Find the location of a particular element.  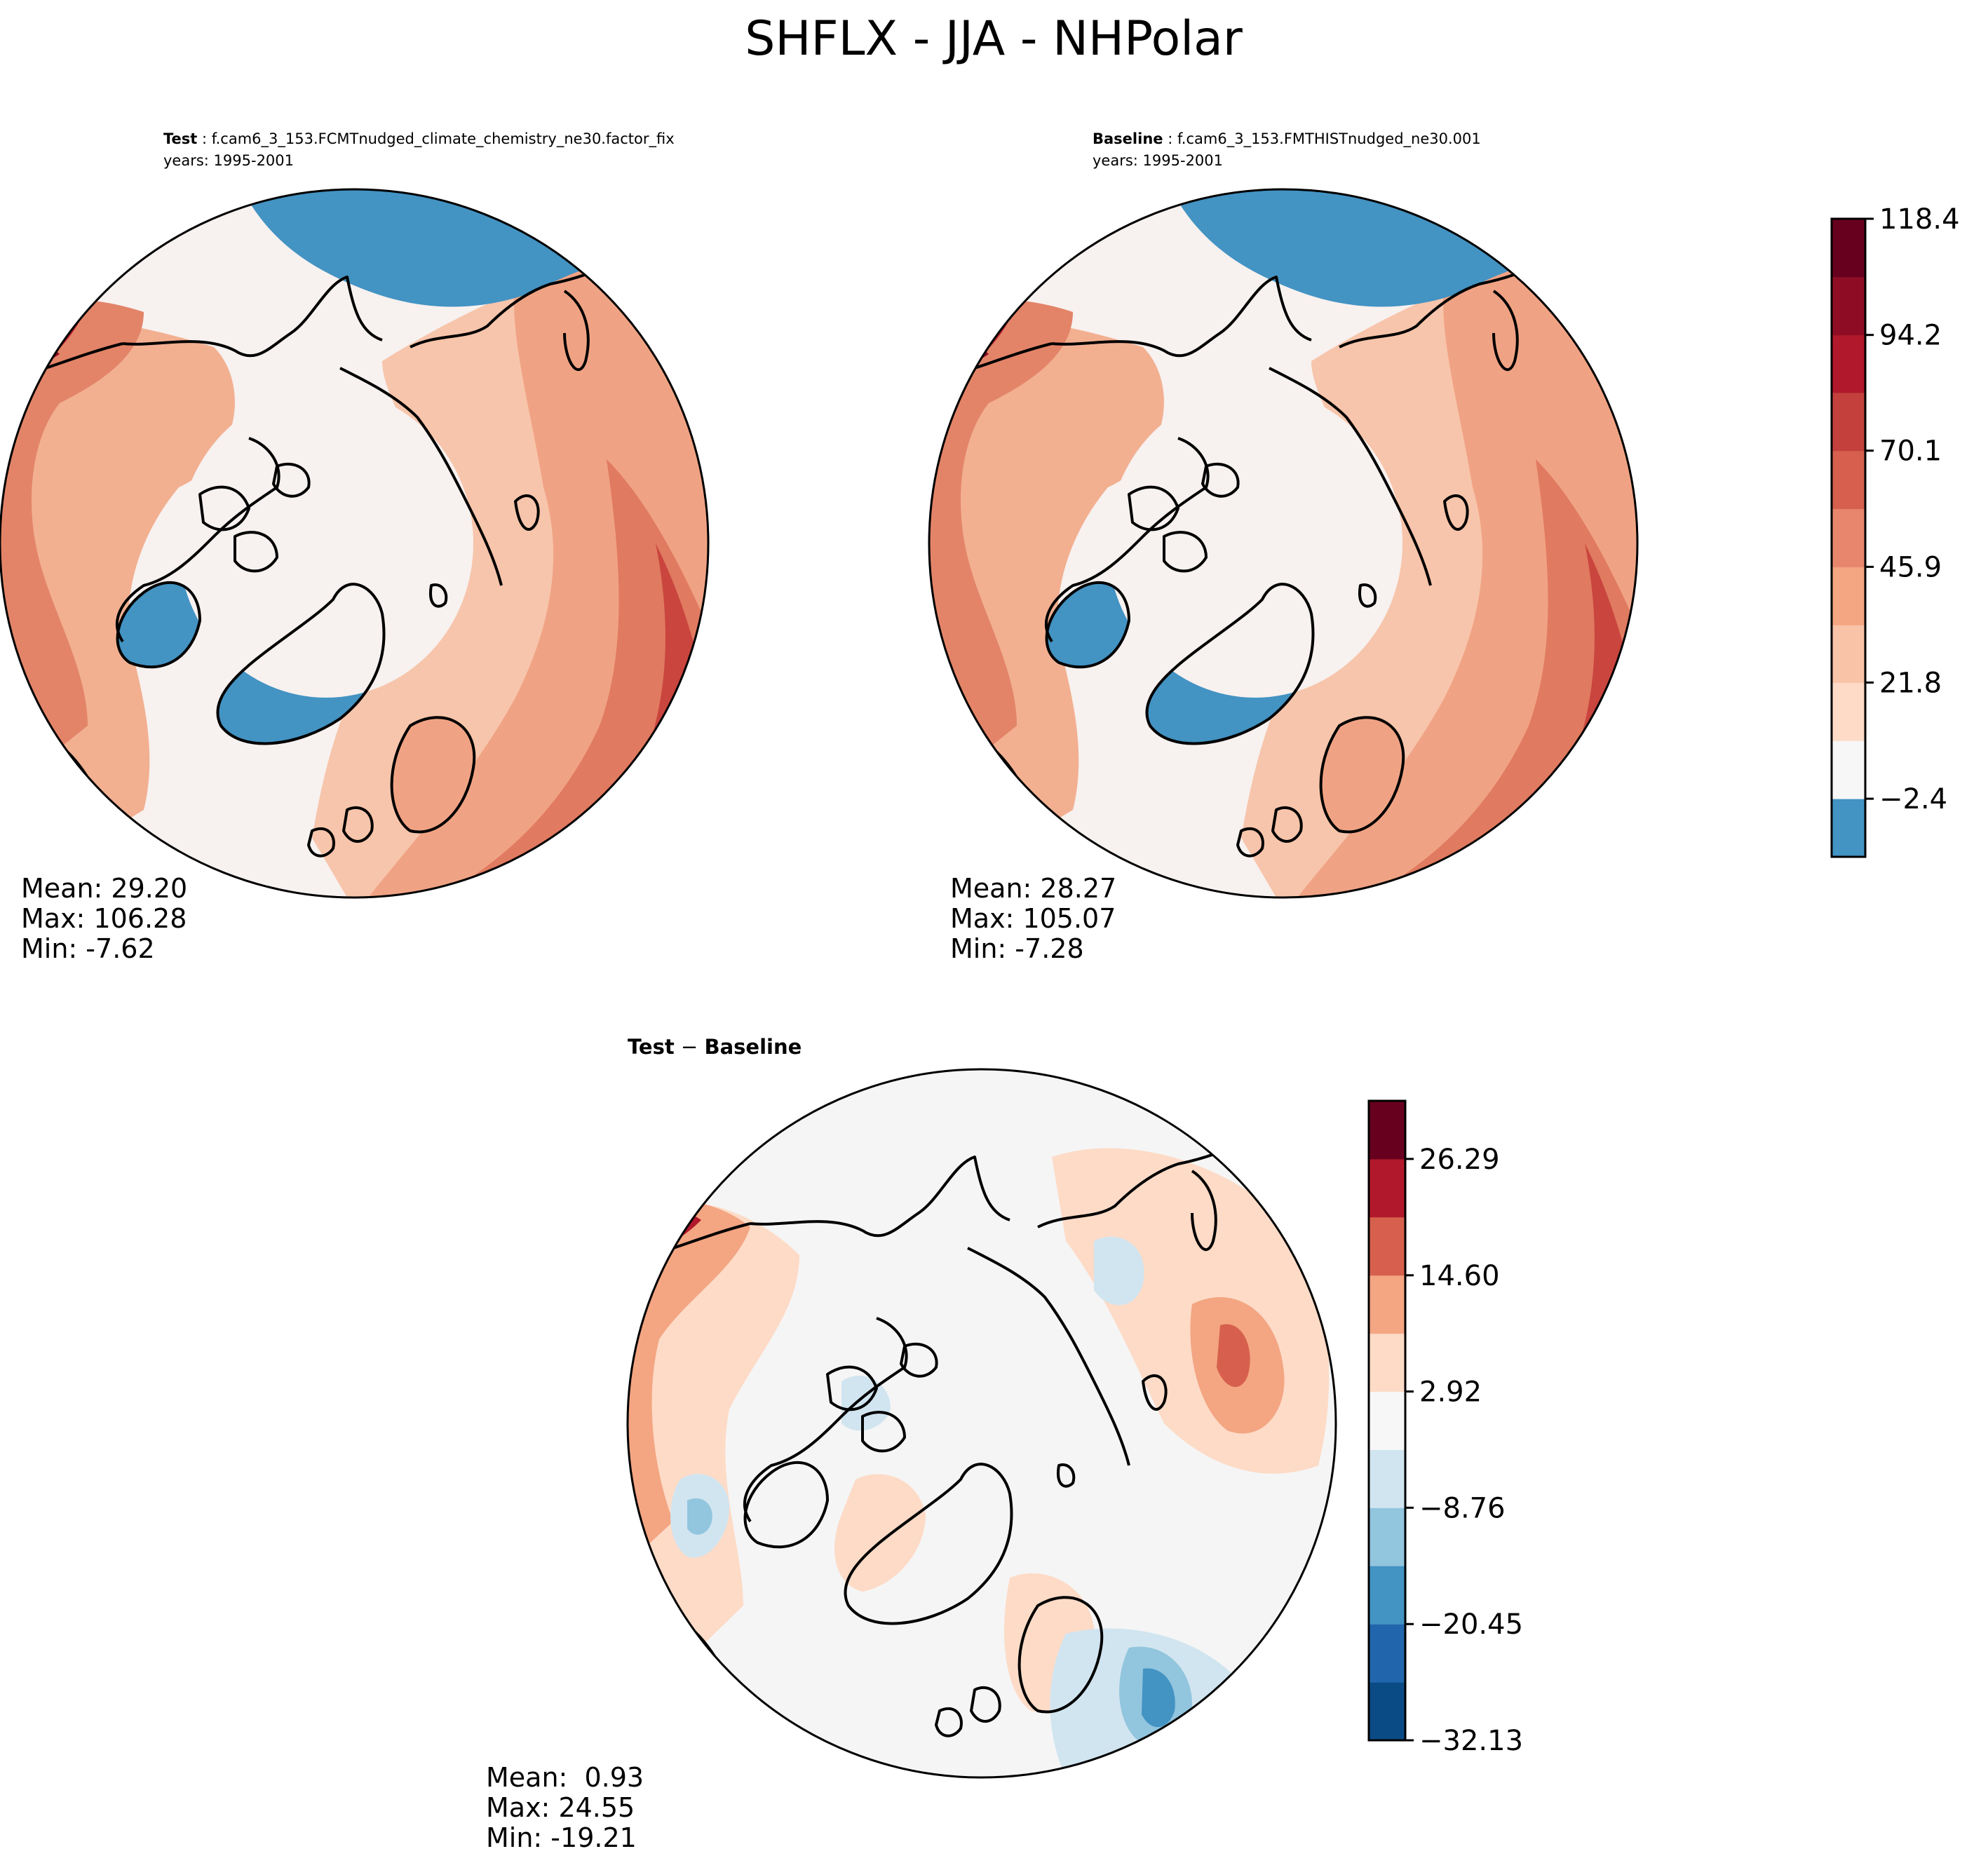

map-baseline is located at coordinates (1283, 543).